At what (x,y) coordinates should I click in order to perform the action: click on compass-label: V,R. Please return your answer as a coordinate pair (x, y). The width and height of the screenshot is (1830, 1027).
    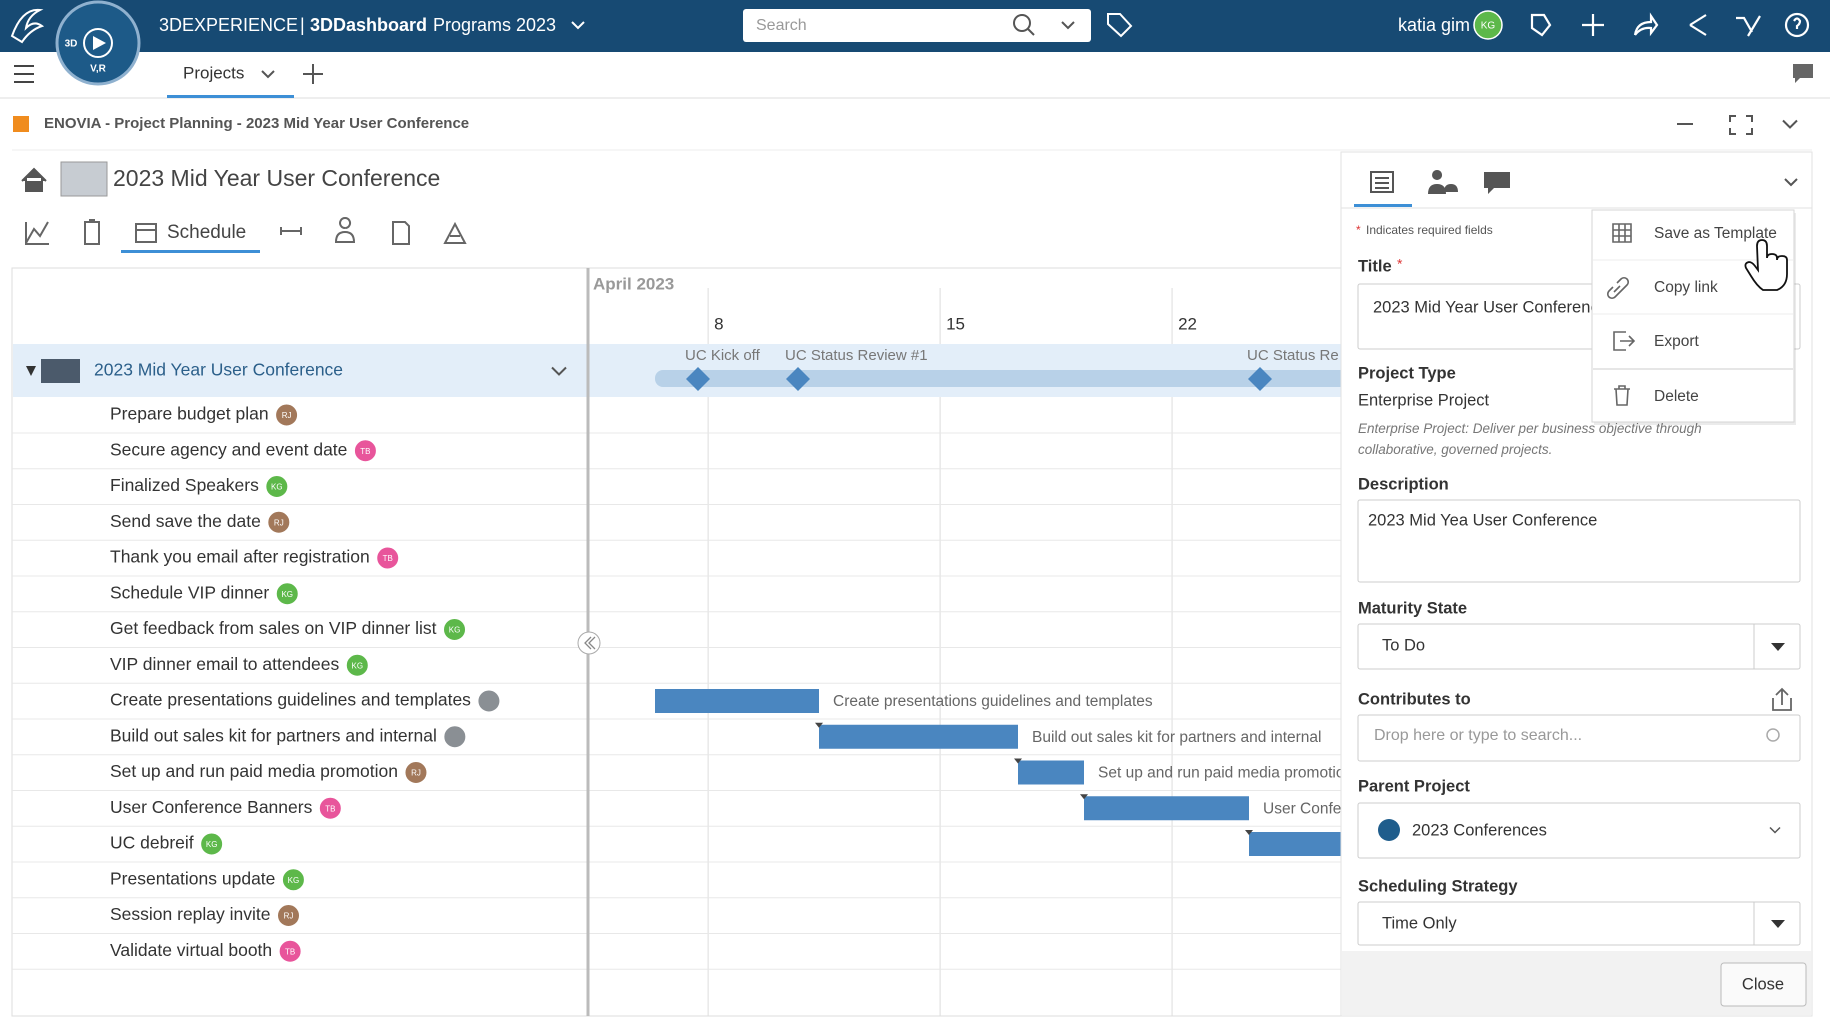
    Looking at the image, I should click on (98, 69).